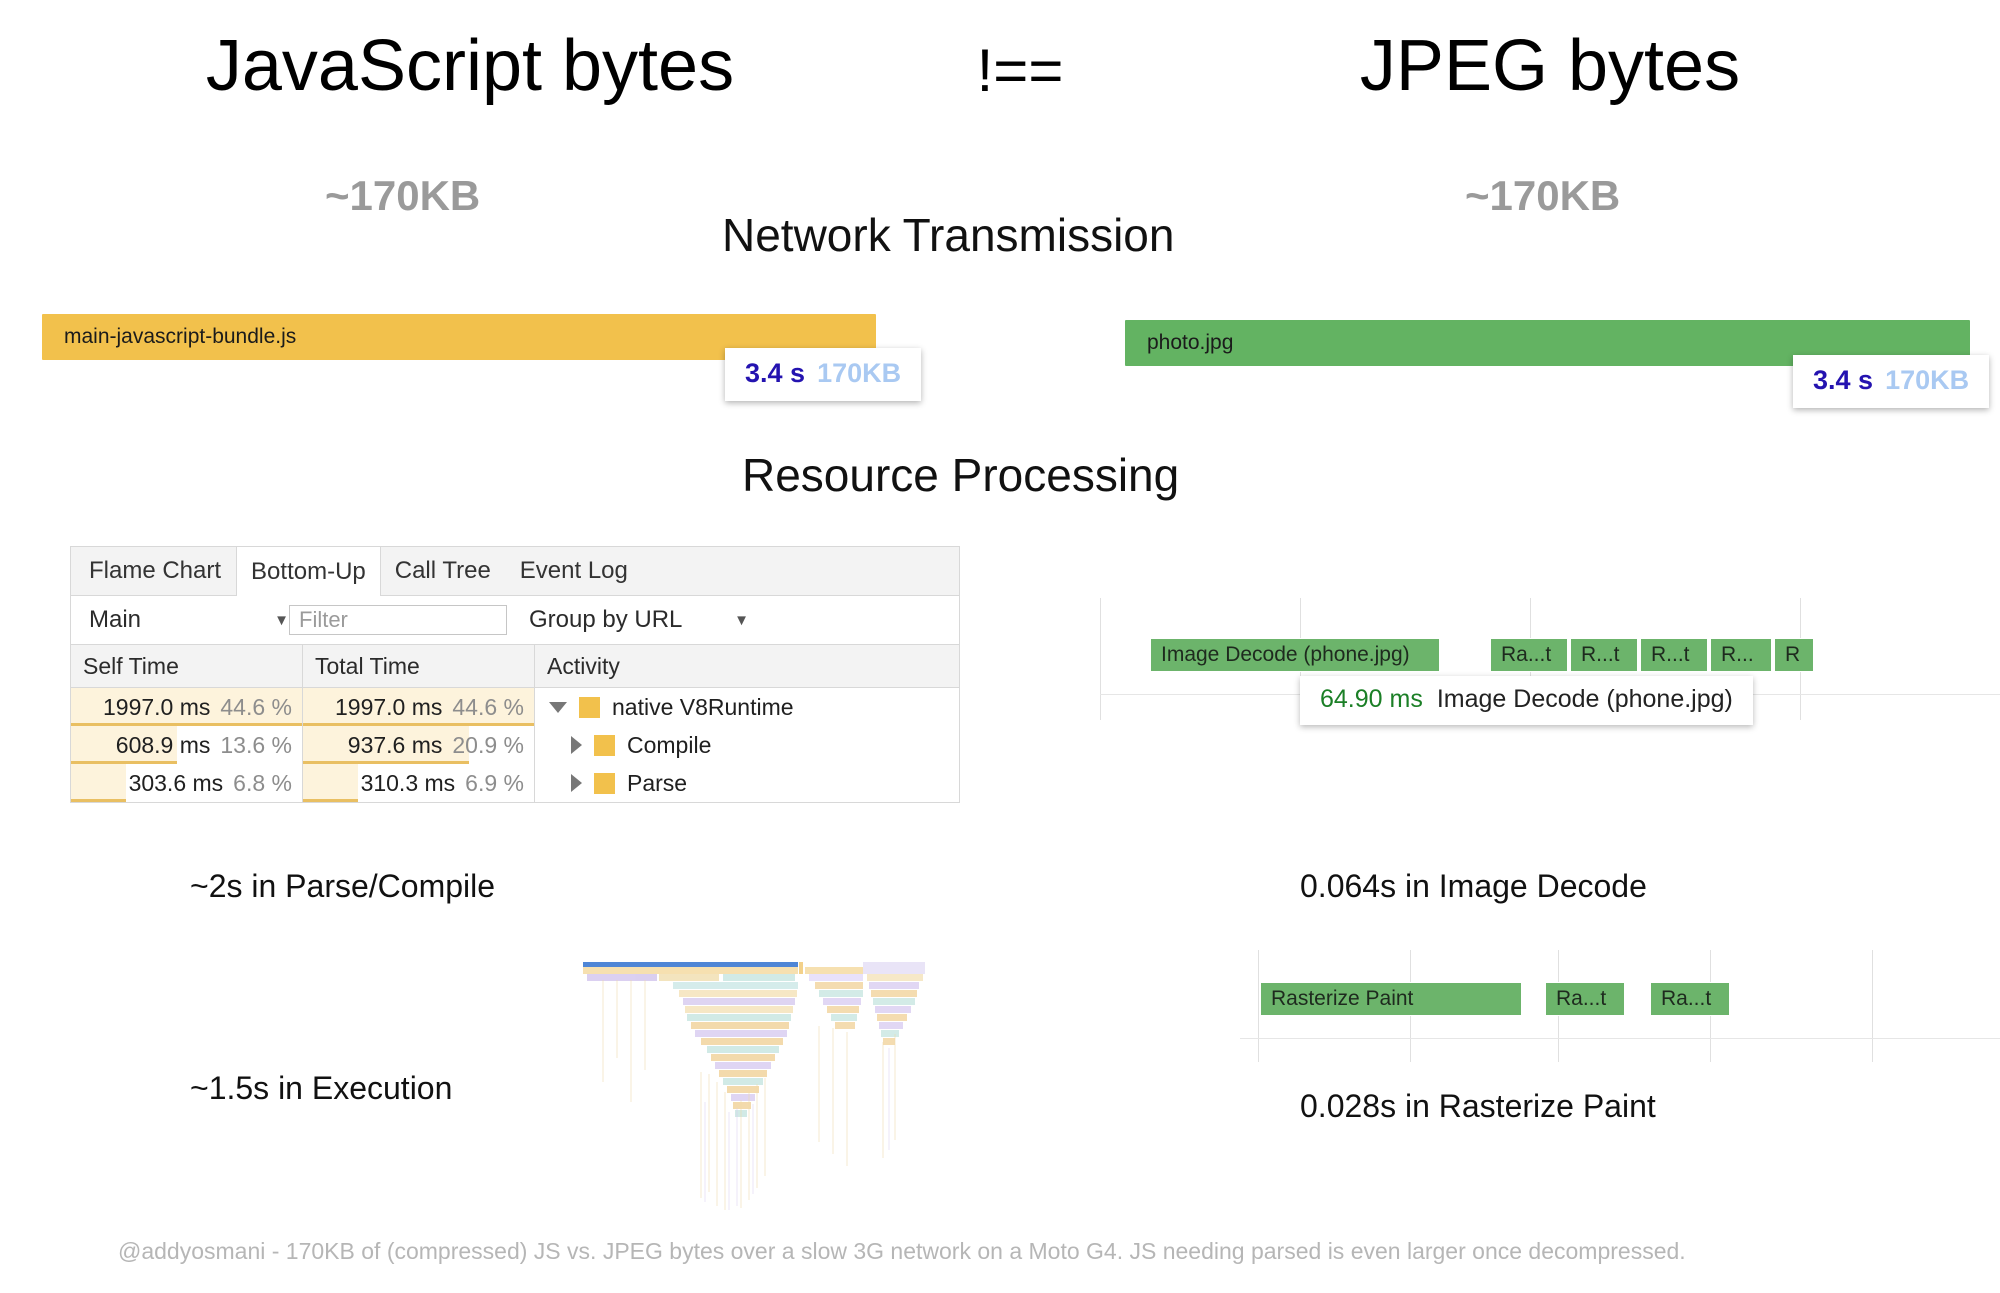 This screenshot has height=1293, width=2000. Describe the element at coordinates (747, 745) in the screenshot. I see `activity-cell: Compile` at that location.